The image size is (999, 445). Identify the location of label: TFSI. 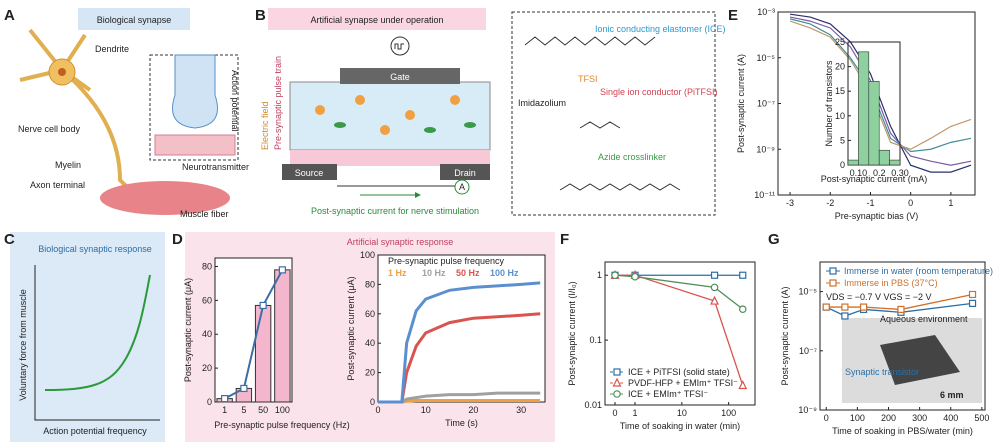
(588, 79).